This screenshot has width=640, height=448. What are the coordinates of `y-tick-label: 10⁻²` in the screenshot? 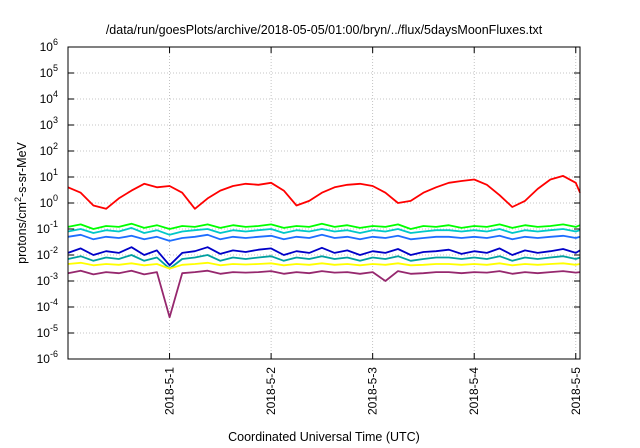 It's located at (47, 253).